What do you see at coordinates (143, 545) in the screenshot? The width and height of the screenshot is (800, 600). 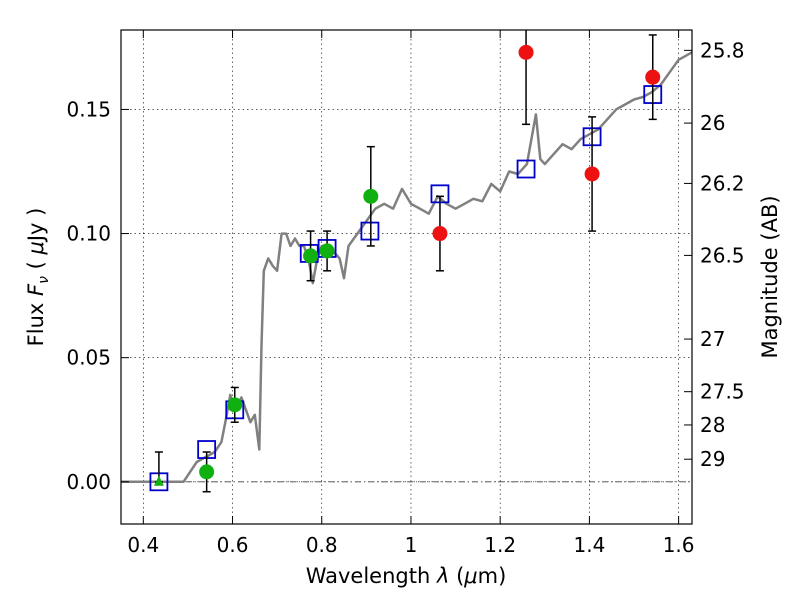 I see `x-tick-label: 0.4` at bounding box center [143, 545].